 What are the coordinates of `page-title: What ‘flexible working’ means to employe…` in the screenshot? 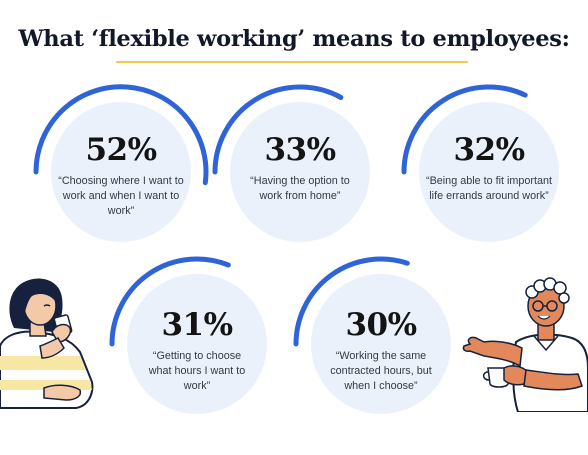 It's located at (294, 39).